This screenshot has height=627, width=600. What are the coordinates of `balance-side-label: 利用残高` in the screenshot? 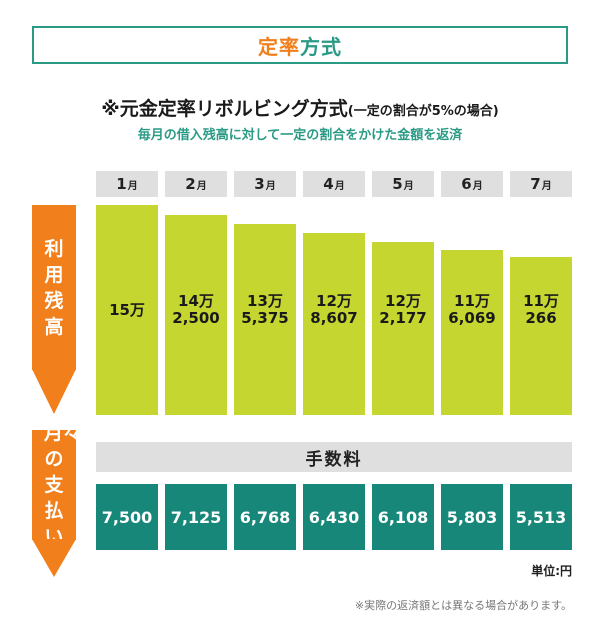 It's located at (54, 287).